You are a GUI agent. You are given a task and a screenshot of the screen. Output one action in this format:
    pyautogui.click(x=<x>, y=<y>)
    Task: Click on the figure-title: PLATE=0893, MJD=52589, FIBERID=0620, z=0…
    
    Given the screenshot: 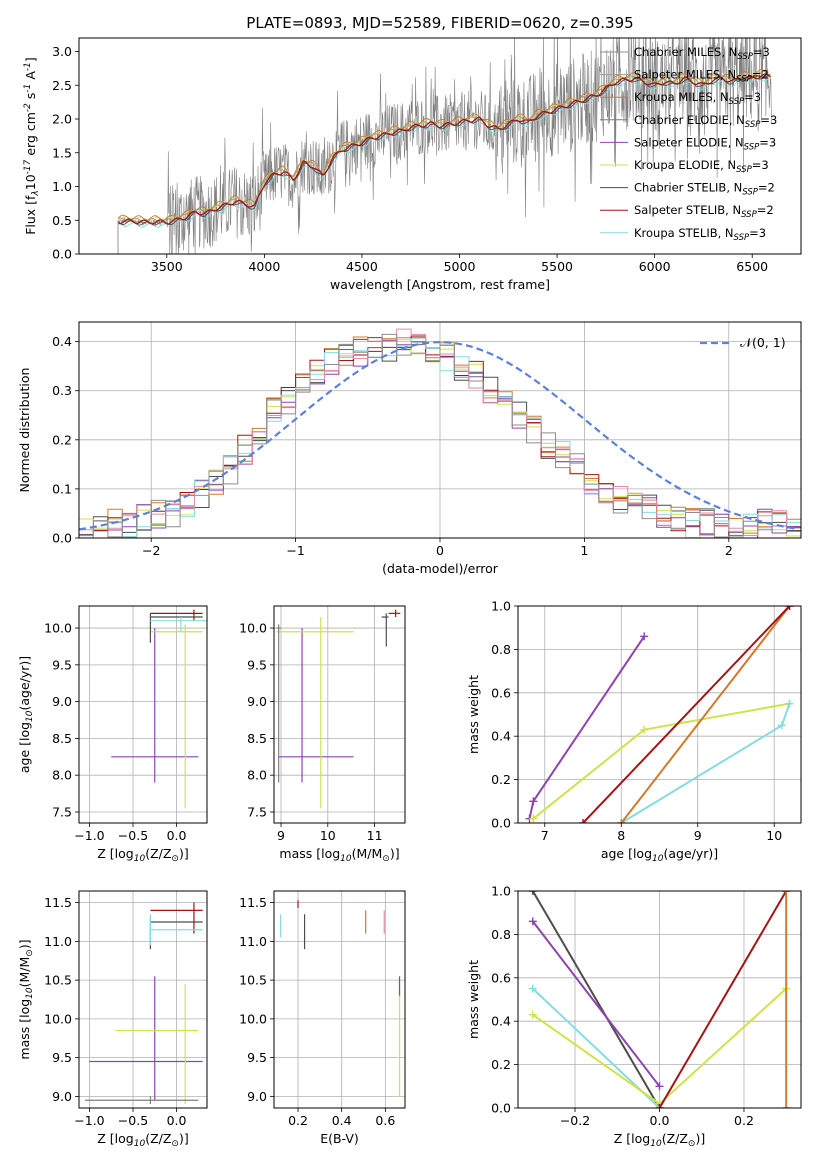 What is the action you would take?
    pyautogui.click(x=439, y=23)
    